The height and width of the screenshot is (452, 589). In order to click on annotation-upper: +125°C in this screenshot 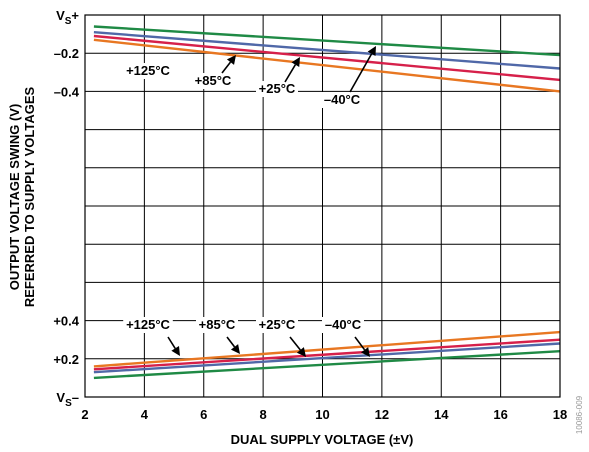, I will do `click(148, 71)`.